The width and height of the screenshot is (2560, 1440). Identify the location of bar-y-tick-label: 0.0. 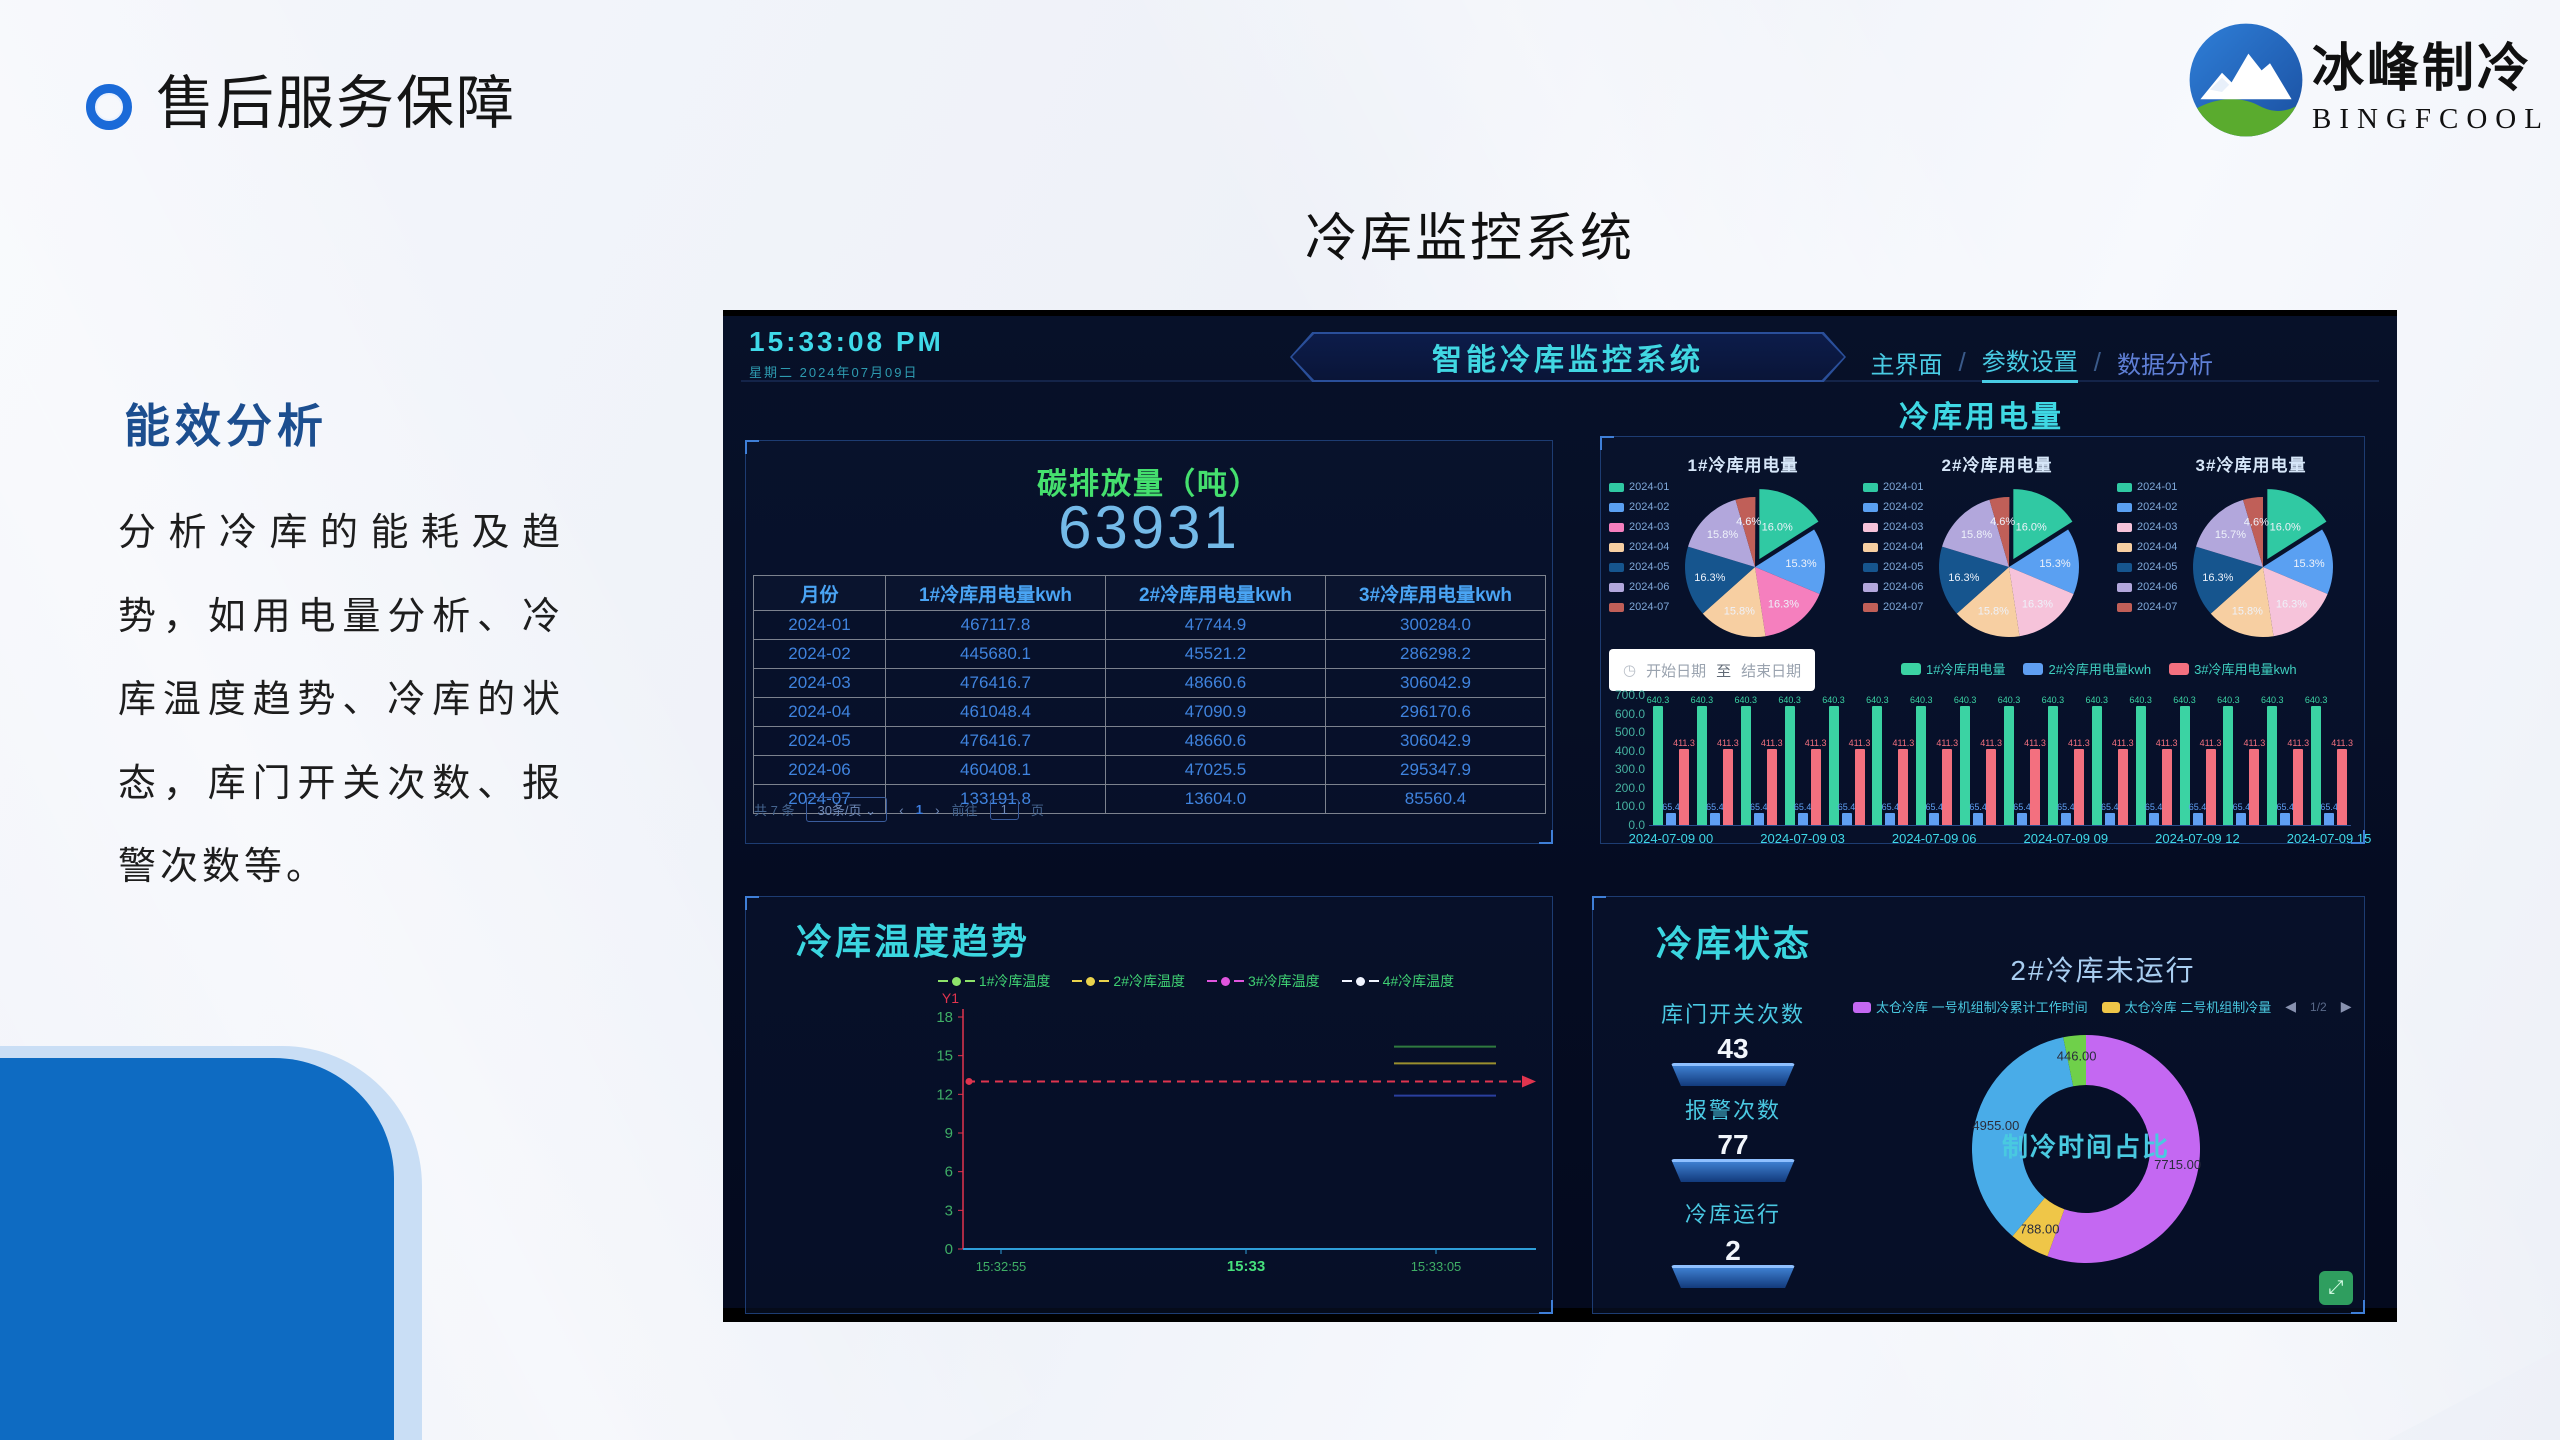
(1636, 825).